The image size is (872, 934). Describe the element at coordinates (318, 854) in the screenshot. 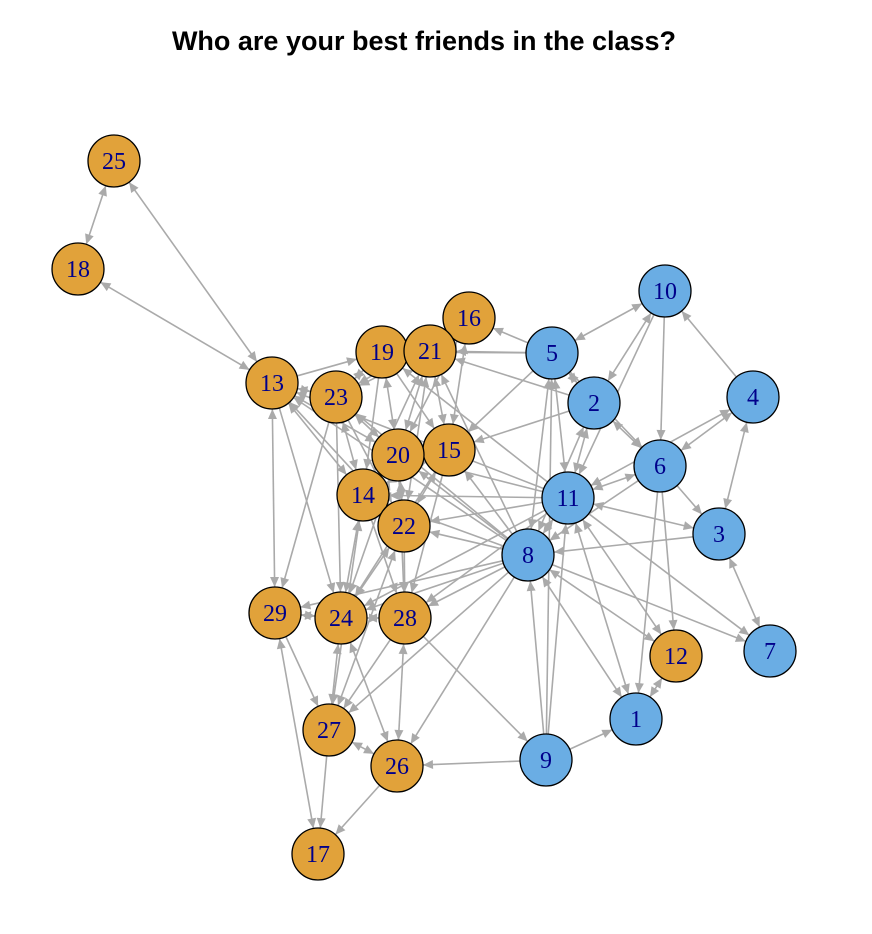

I see `node-17: 17` at that location.